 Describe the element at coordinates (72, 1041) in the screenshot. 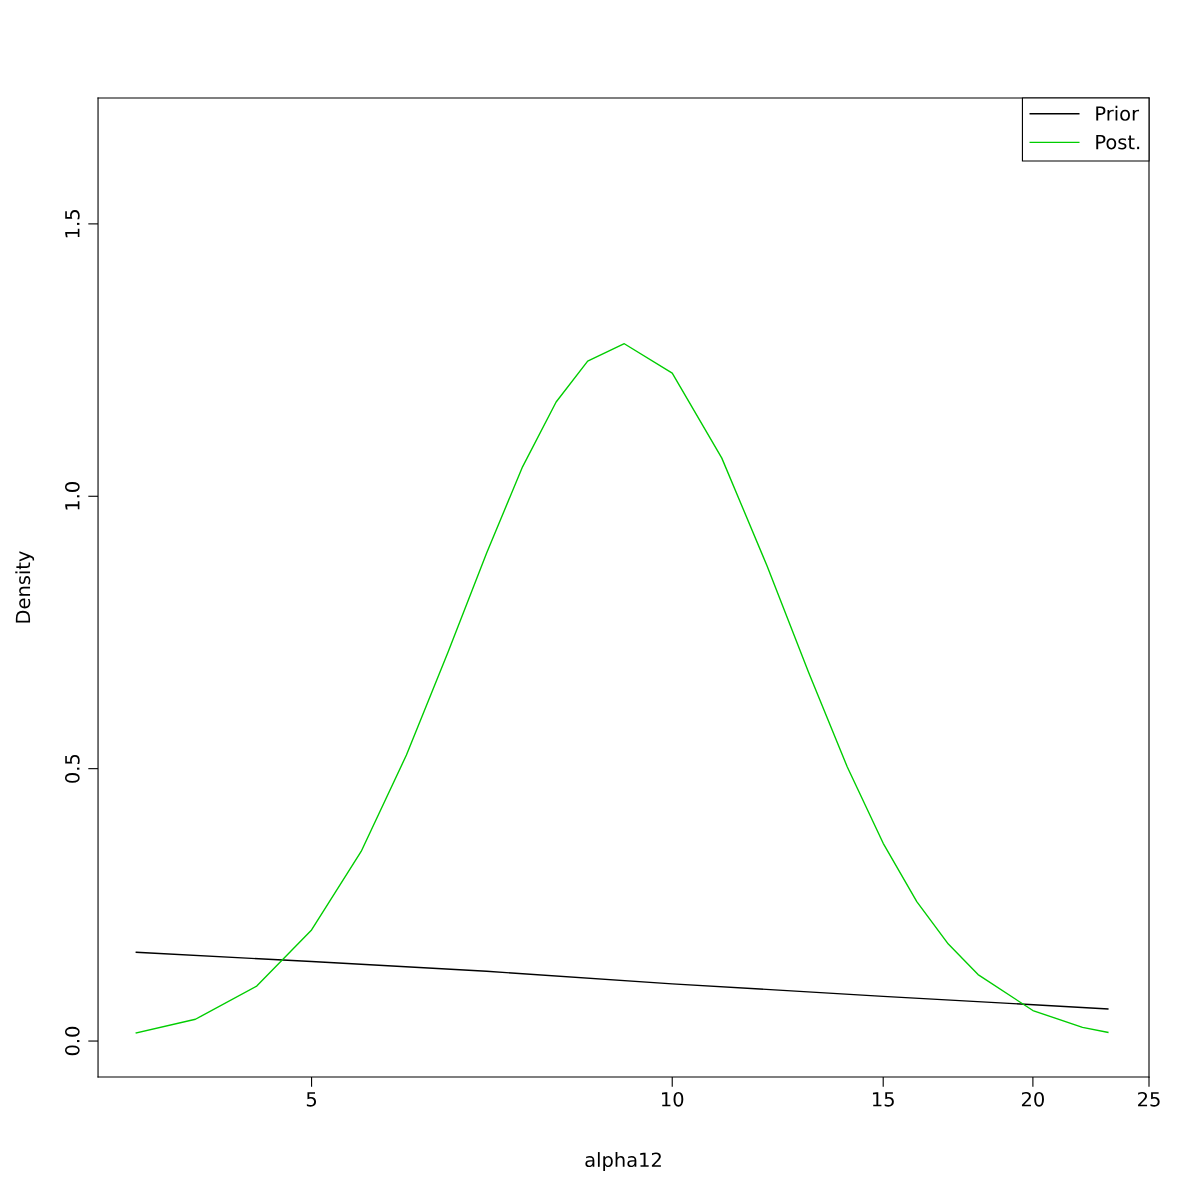

I see `y-tick-label: 0.0` at that location.